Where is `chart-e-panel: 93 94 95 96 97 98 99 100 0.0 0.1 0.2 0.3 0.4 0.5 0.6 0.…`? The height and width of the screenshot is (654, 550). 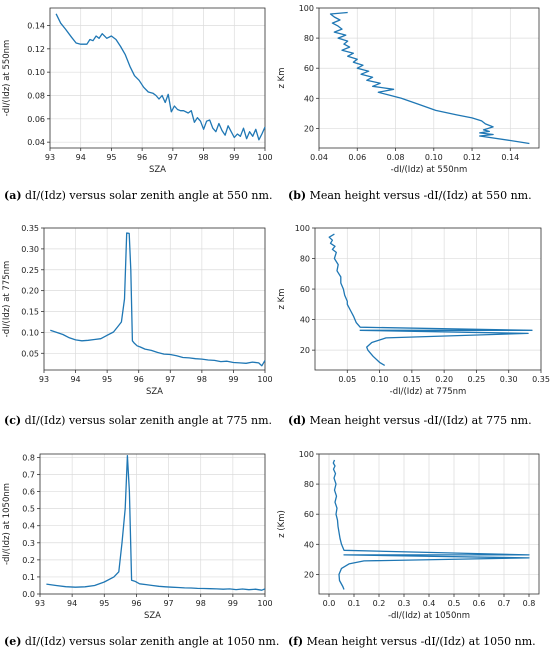 chart-e-panel: 93 94 95 96 97 98 99 100 0.0 0.1 0.2 0.3 0.4 0.5 0.6 0.… is located at coordinates (137, 537).